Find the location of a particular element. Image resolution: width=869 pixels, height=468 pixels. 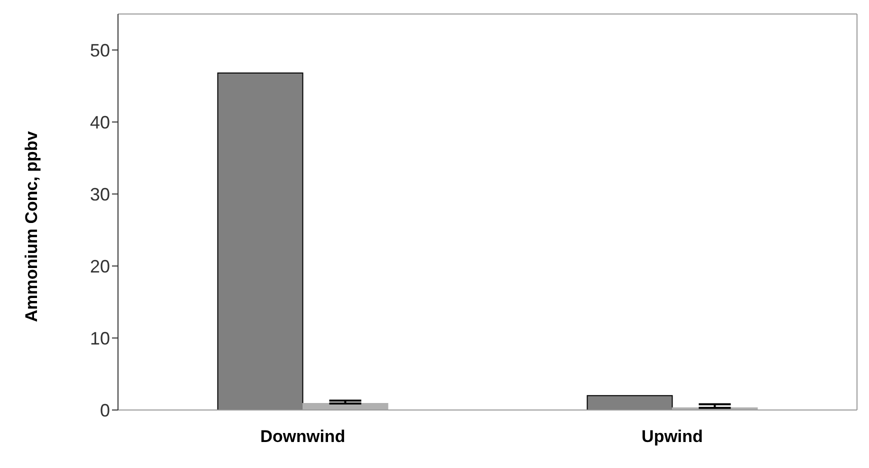

y-tick-label: 20 is located at coordinates (100, 266).